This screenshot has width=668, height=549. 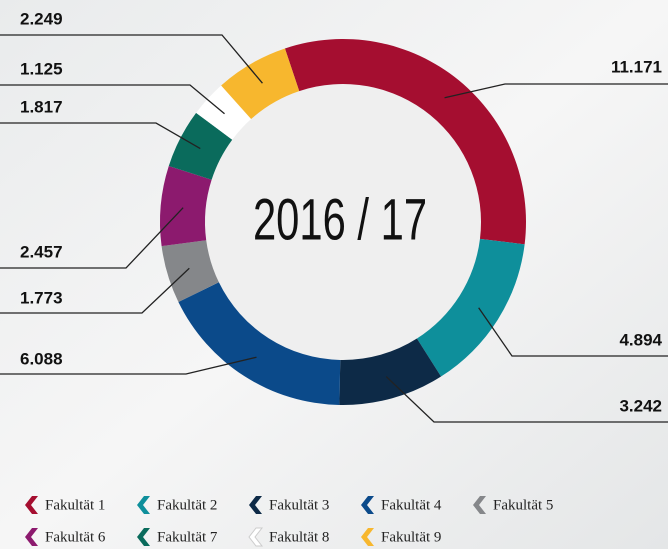 I want to click on value-label: 4.894, so click(x=640, y=339).